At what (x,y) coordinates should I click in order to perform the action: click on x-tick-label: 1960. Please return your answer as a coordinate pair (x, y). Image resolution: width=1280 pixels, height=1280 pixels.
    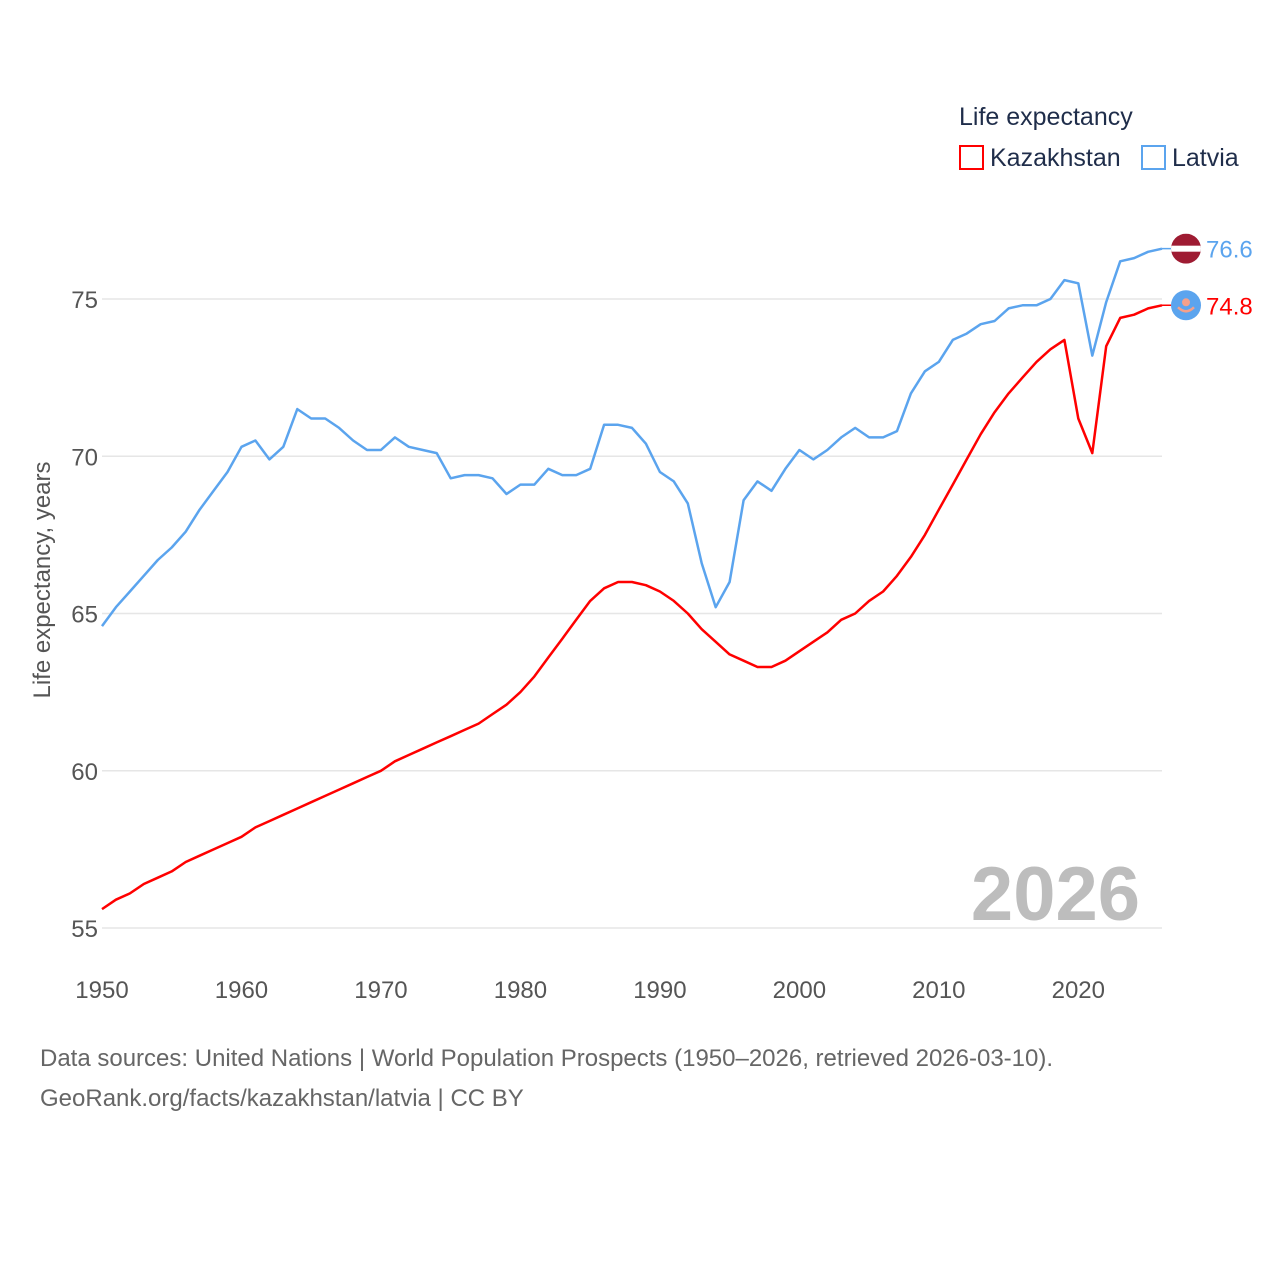
    Looking at the image, I should click on (241, 990).